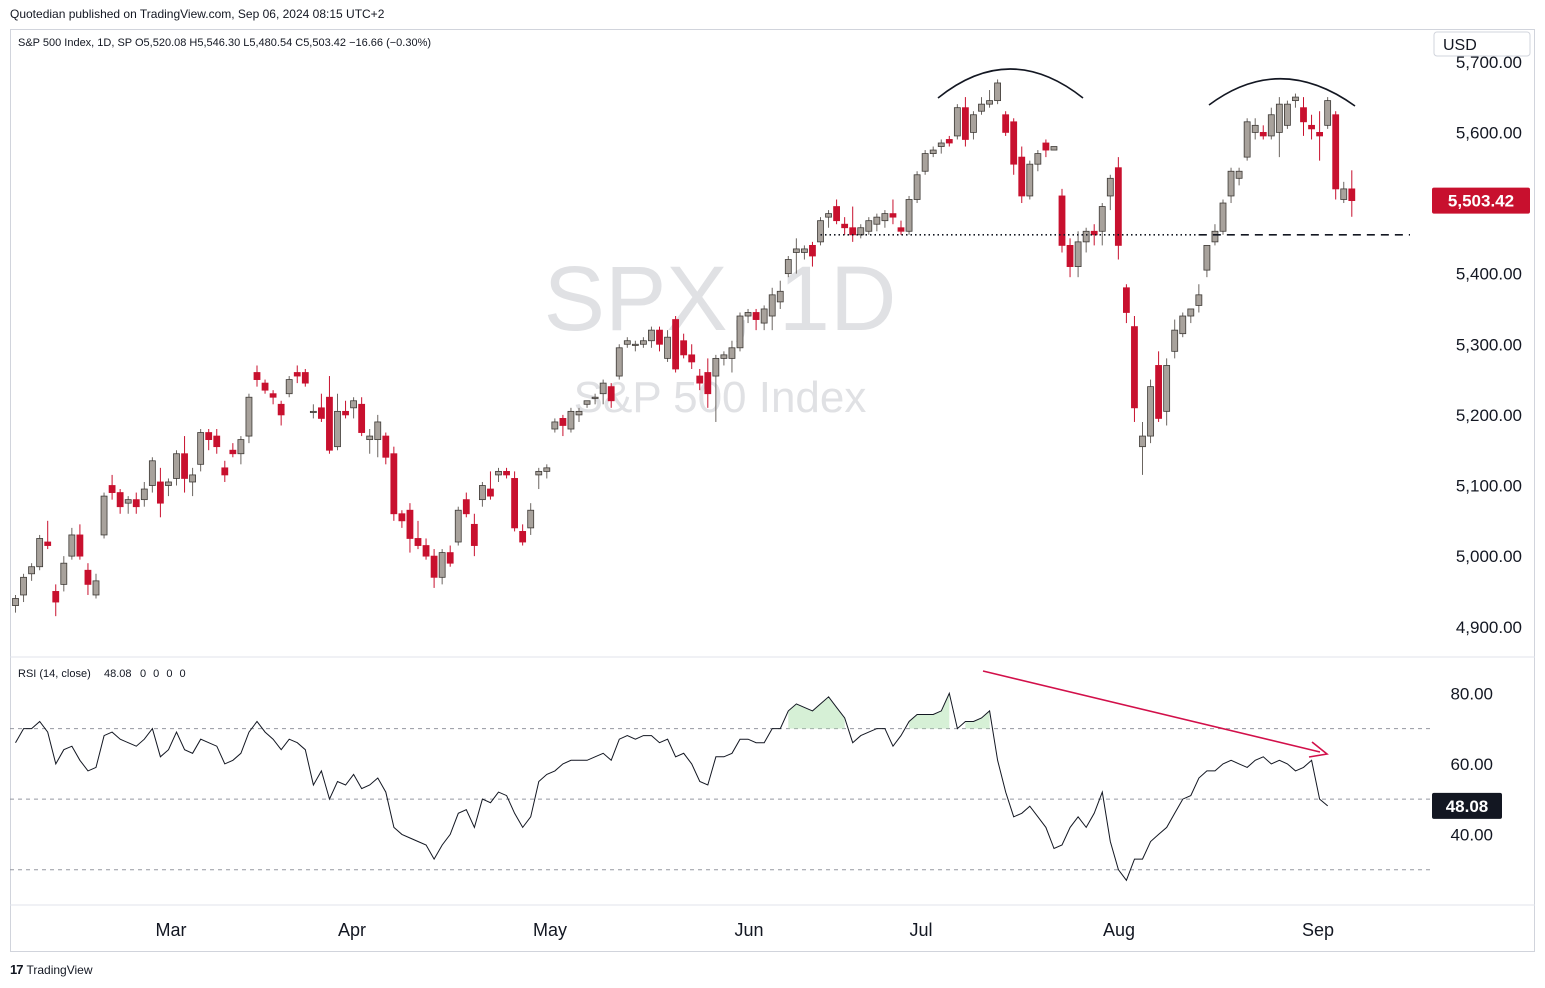  Describe the element at coordinates (17, 969) in the screenshot. I see `tradingview-logo-icon: 17` at that location.